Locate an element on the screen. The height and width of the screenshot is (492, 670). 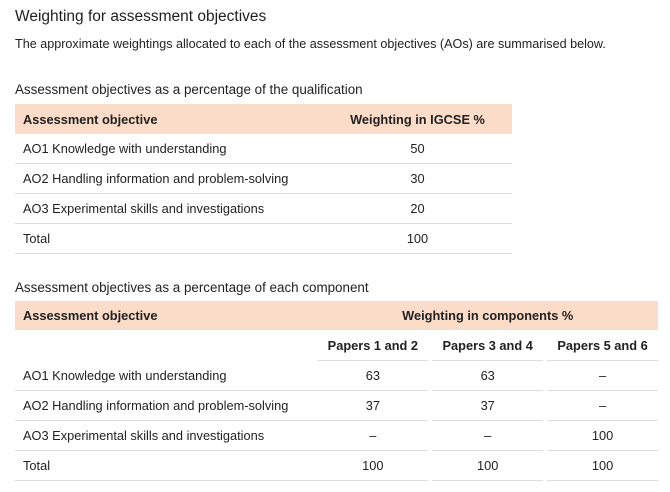
weighting-cell: 50 is located at coordinates (417, 149).